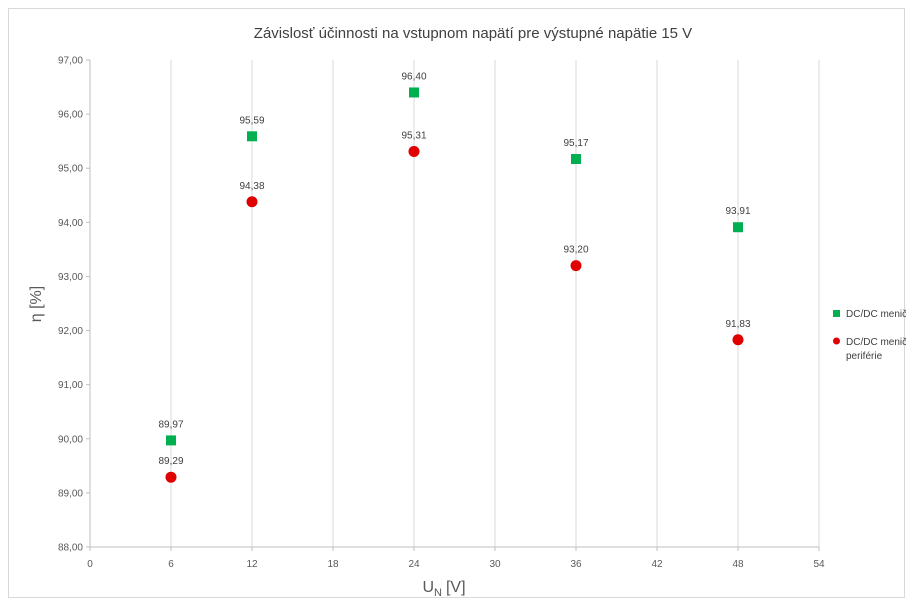 The width and height of the screenshot is (915, 606). What do you see at coordinates (36, 304) in the screenshot?
I see `y-axis-label: η [%]` at bounding box center [36, 304].